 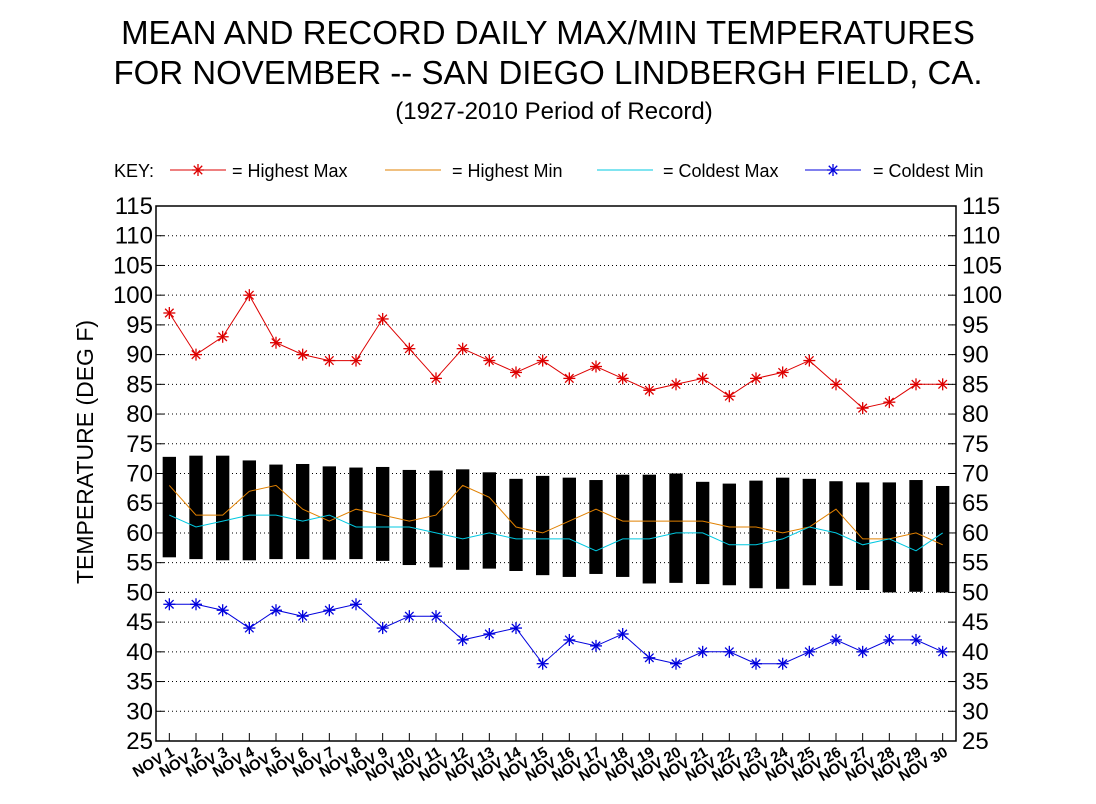 What do you see at coordinates (975, 384) in the screenshot?
I see `y-tick-label: 85` at bounding box center [975, 384].